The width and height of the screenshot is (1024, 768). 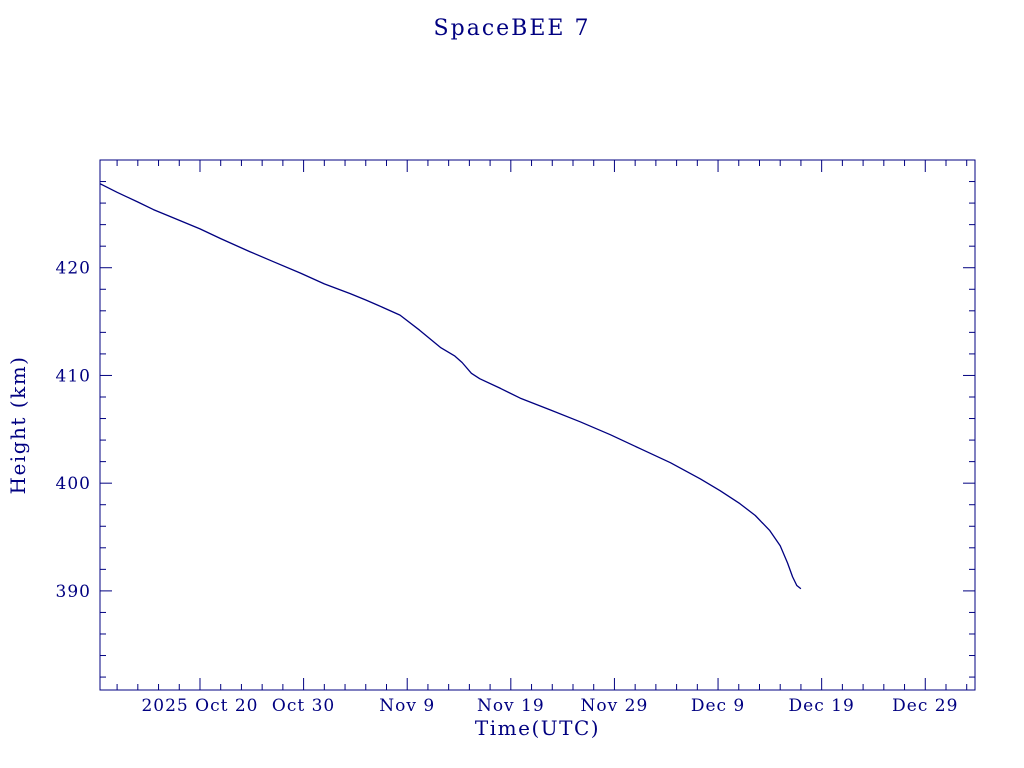 I want to click on x-tick-label: Nov 19, so click(x=511, y=706).